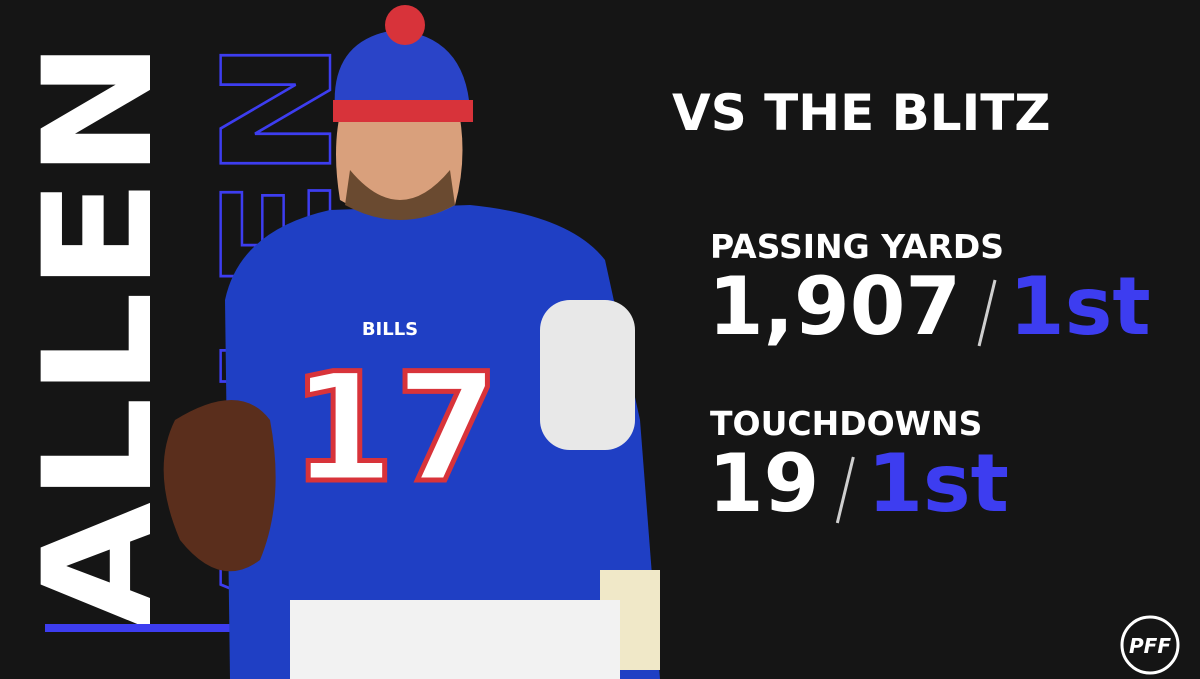 This screenshot has height=679, width=1200. What do you see at coordinates (846, 423) in the screenshot?
I see `stat-label: TOUCHDOWNS` at bounding box center [846, 423].